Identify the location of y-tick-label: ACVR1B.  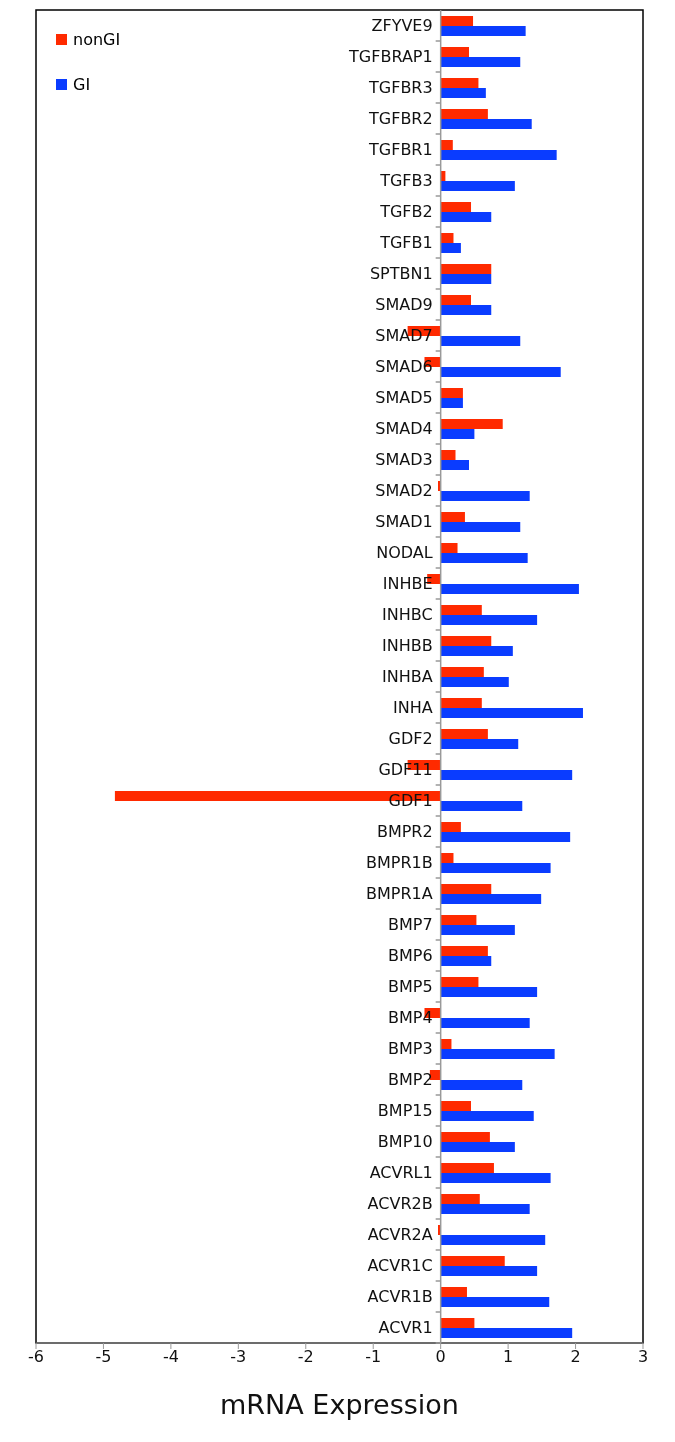
(400, 1296).